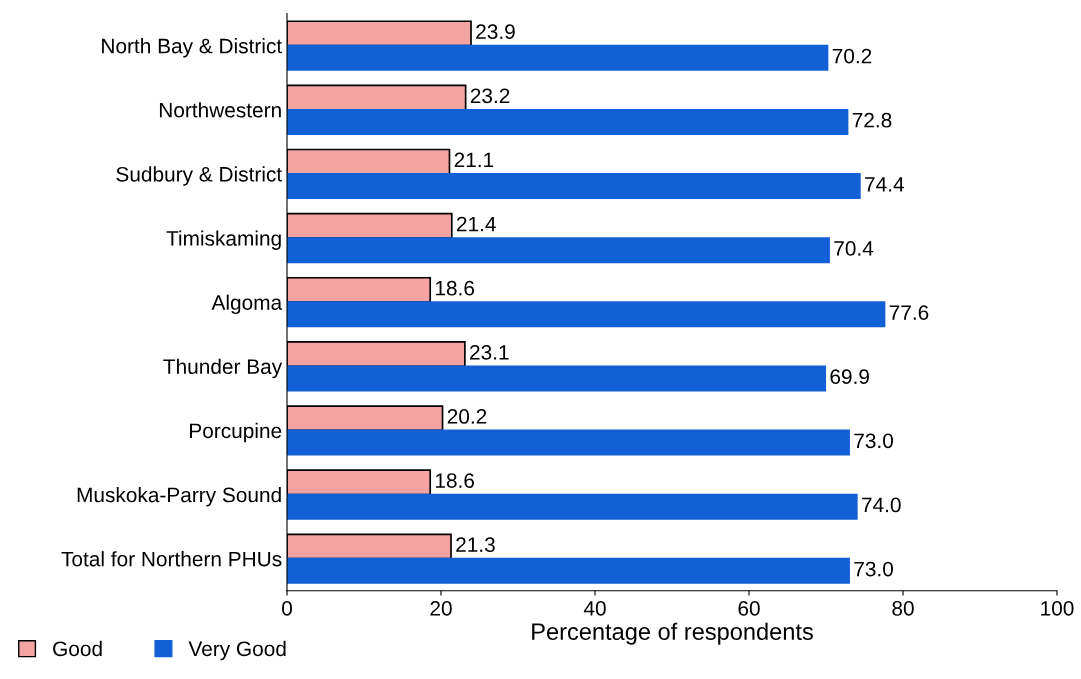 This screenshot has width=1081, height=679. Describe the element at coordinates (77, 648) in the screenshot. I see `legend-label: Good` at that location.